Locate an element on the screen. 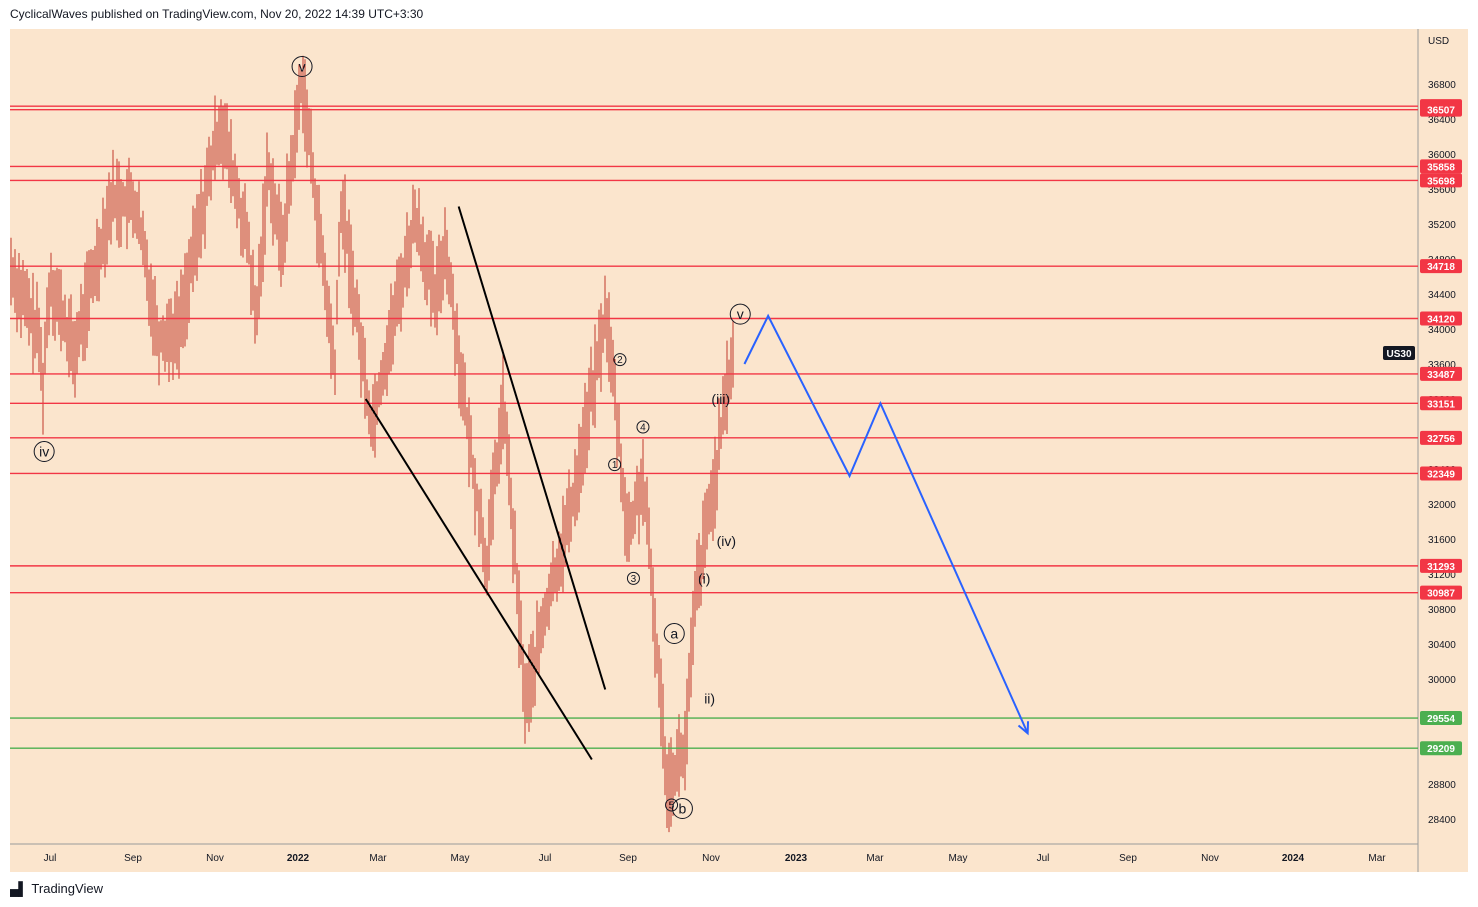 This screenshot has height=907, width=1478. price-tick-label: 36800 is located at coordinates (1442, 85).